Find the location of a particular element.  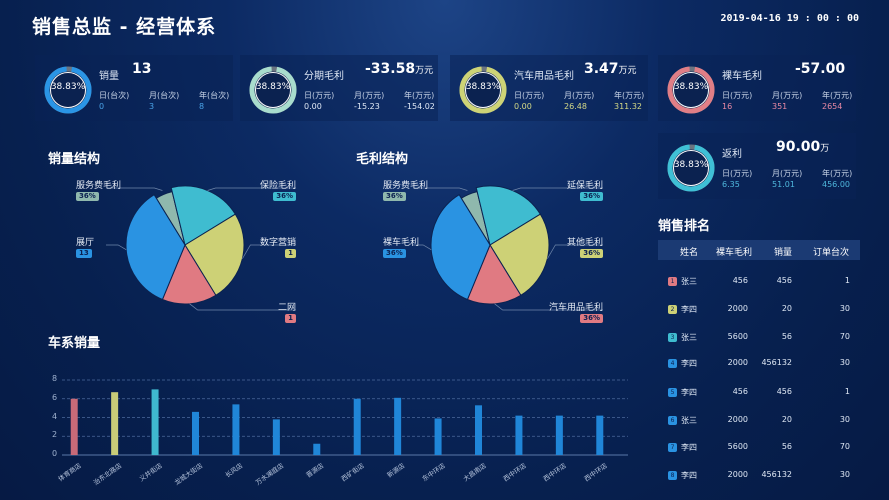

kpi-sub-value: 51.01 is located at coordinates (783, 184).